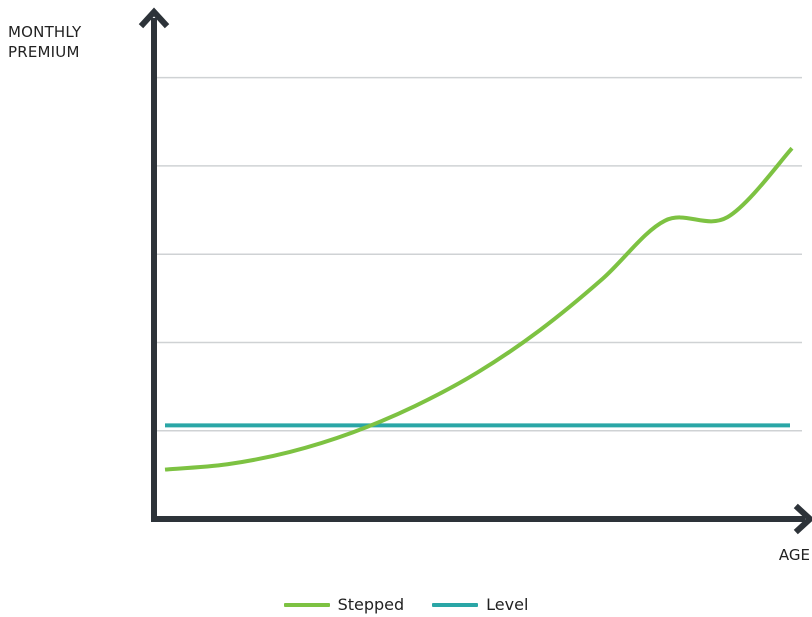  What do you see at coordinates (794, 555) in the screenshot?
I see `x-axis-label: AGE` at bounding box center [794, 555].